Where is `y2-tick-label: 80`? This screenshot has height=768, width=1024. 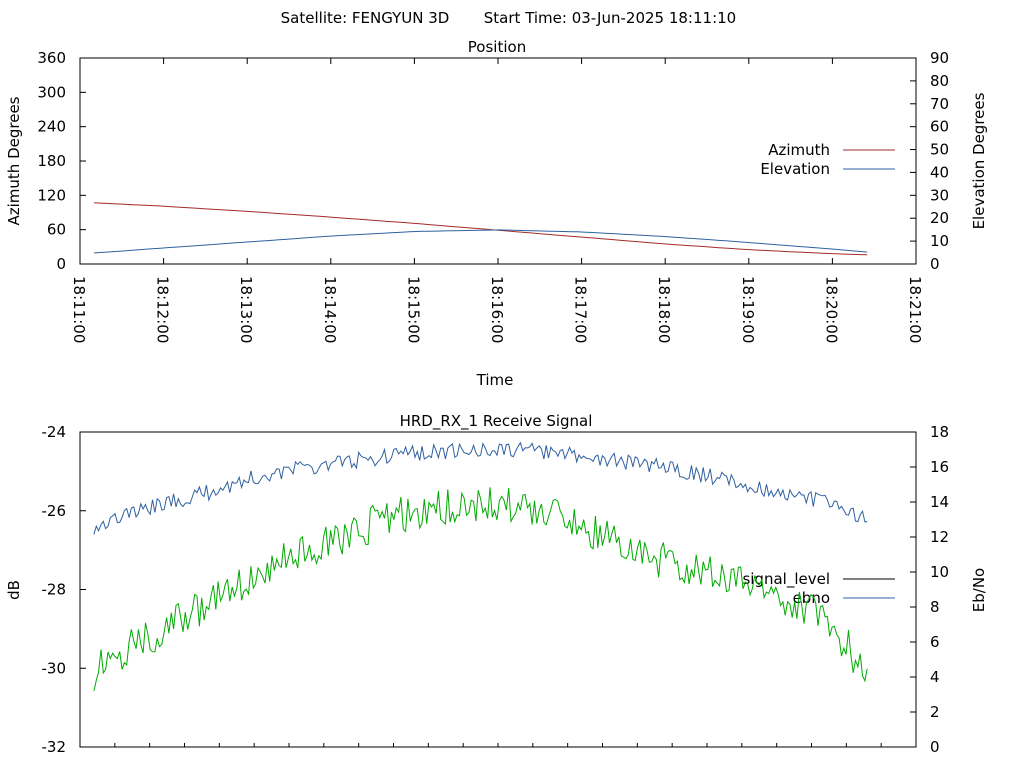
y2-tick-label: 80 is located at coordinates (939, 81).